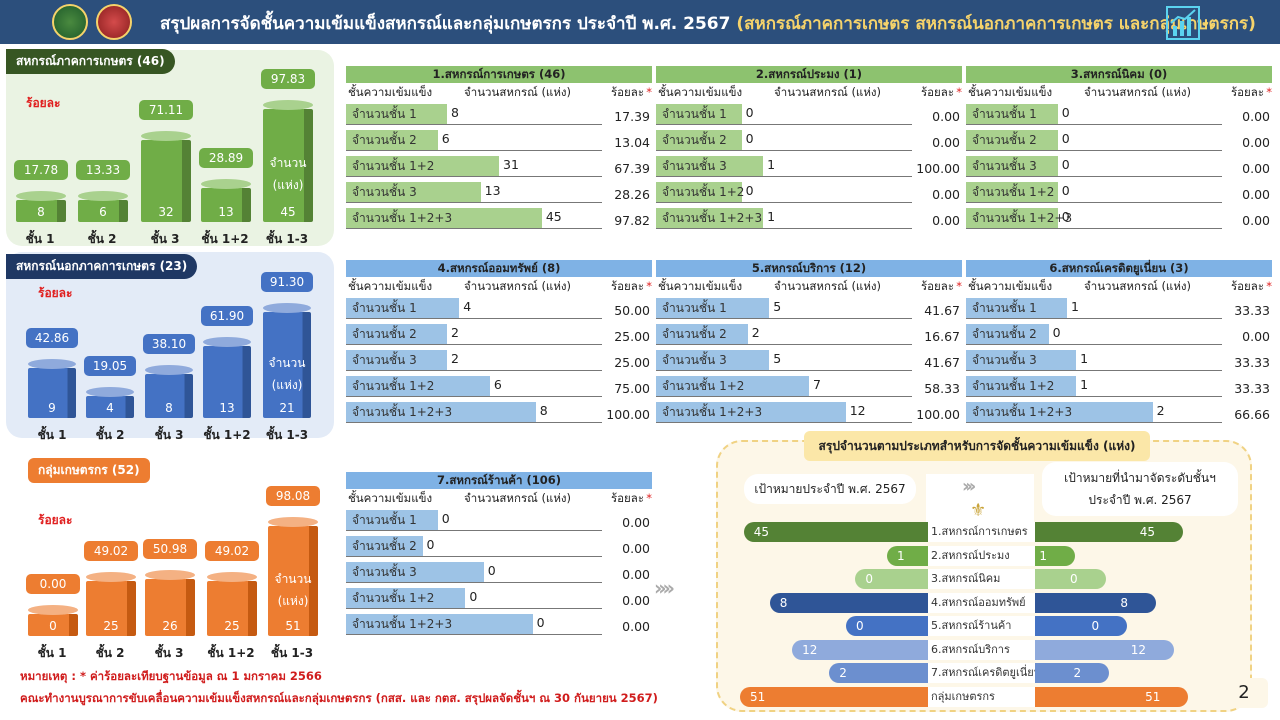 The height and width of the screenshot is (720, 1280). I want to click on summary-right-value: 12, so click(1138, 649).